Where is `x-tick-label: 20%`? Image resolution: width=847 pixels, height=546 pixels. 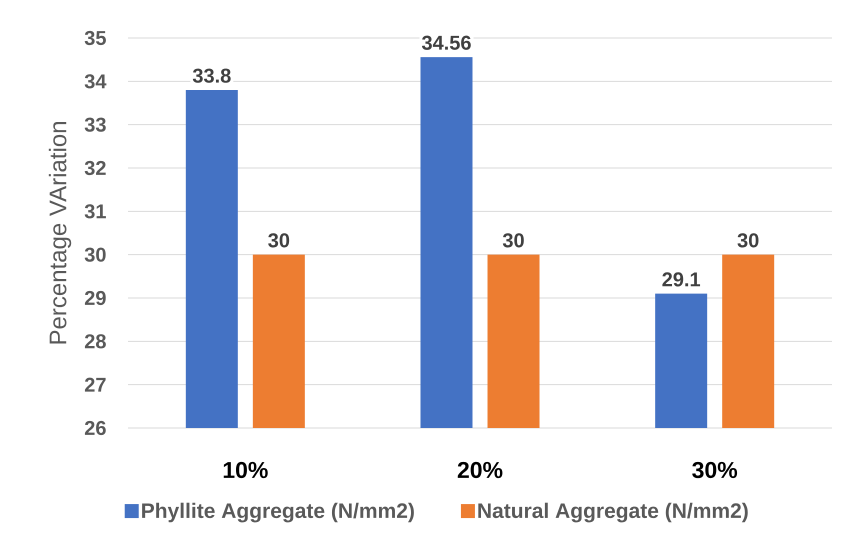
x-tick-label: 20% is located at coordinates (480, 470).